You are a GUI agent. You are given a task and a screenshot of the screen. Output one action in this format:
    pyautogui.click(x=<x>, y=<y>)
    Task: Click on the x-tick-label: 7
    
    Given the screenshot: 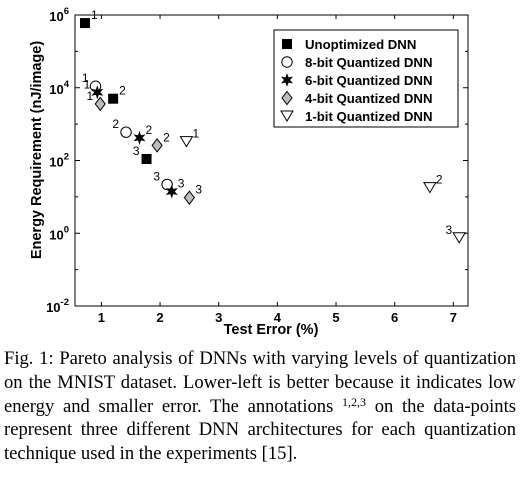 What is the action you would take?
    pyautogui.click(x=453, y=317)
    